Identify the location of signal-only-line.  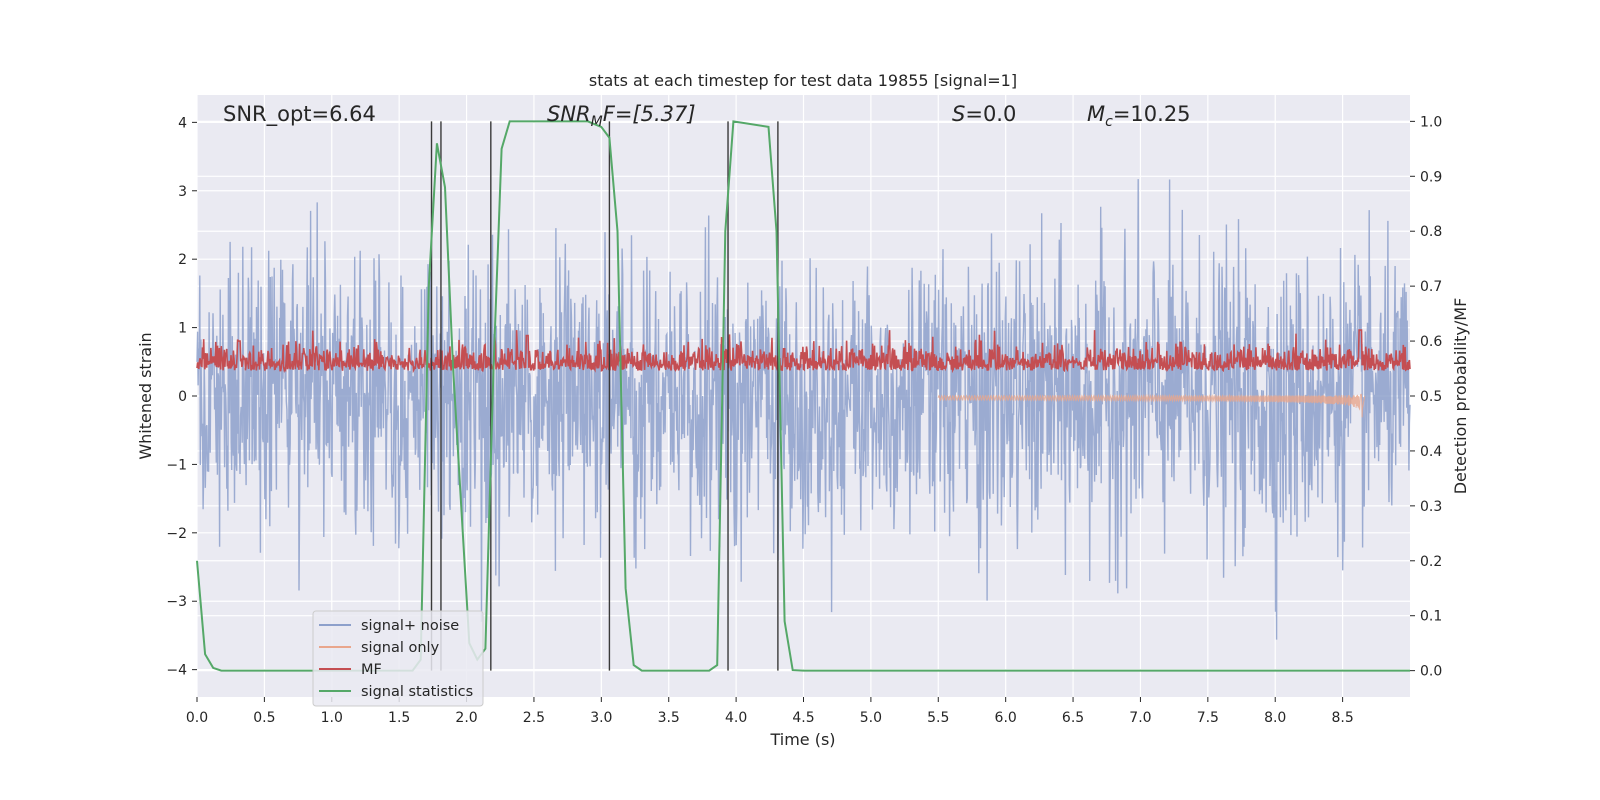
(1151, 405).